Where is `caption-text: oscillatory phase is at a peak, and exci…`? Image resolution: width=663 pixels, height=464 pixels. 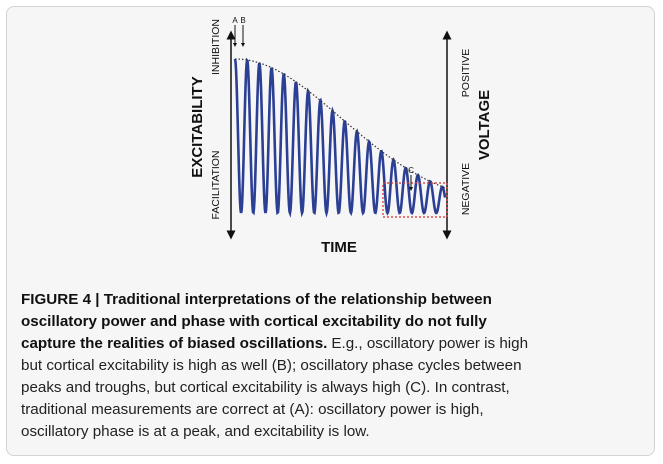
caption-text: oscillatory phase is at a peak, and exci… is located at coordinates (195, 431).